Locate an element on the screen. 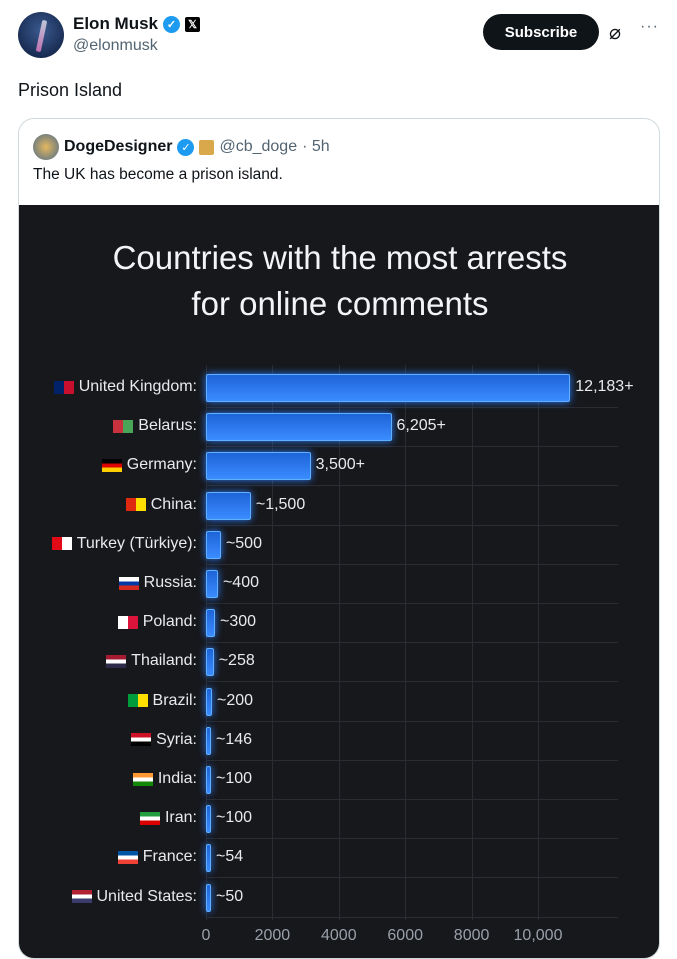 This screenshot has height=959, width=677. bar-row: Belarus: 6,205+ is located at coordinates (339, 427).